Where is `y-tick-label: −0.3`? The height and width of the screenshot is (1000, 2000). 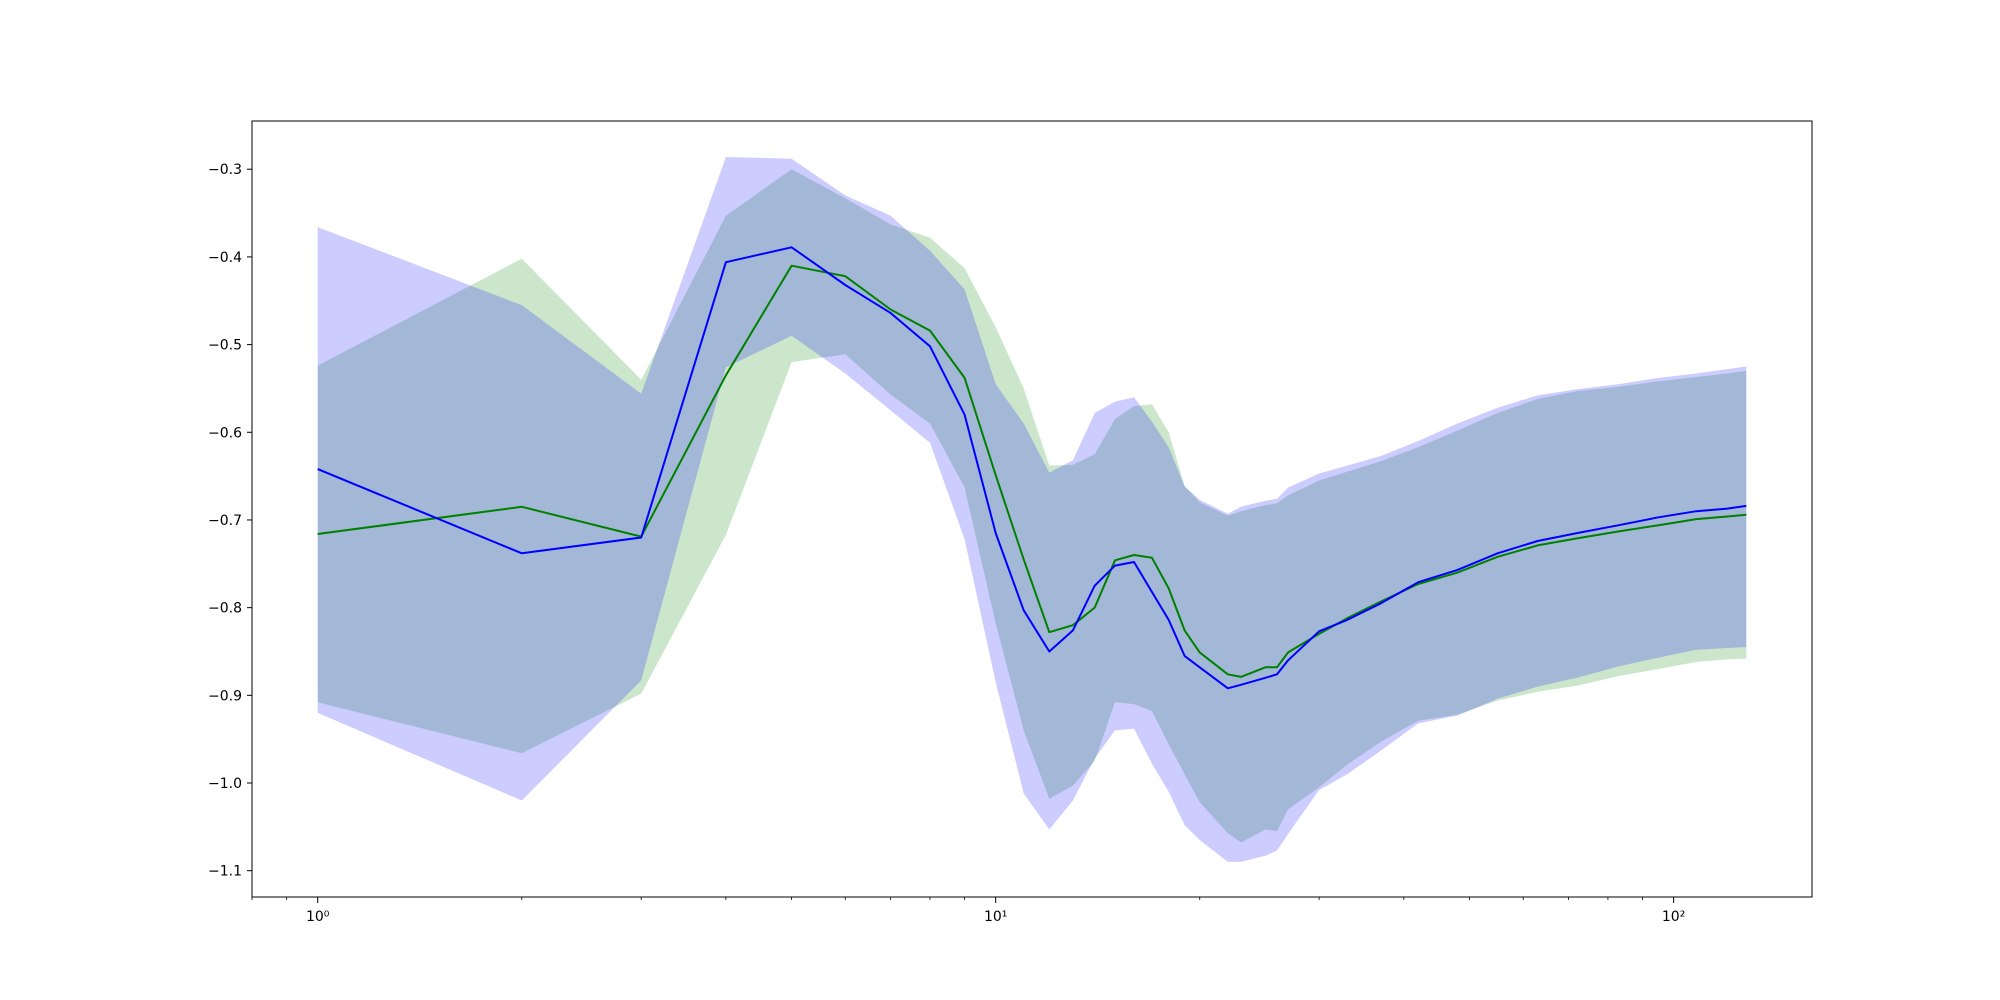
y-tick-label: −0.3 is located at coordinates (225, 170).